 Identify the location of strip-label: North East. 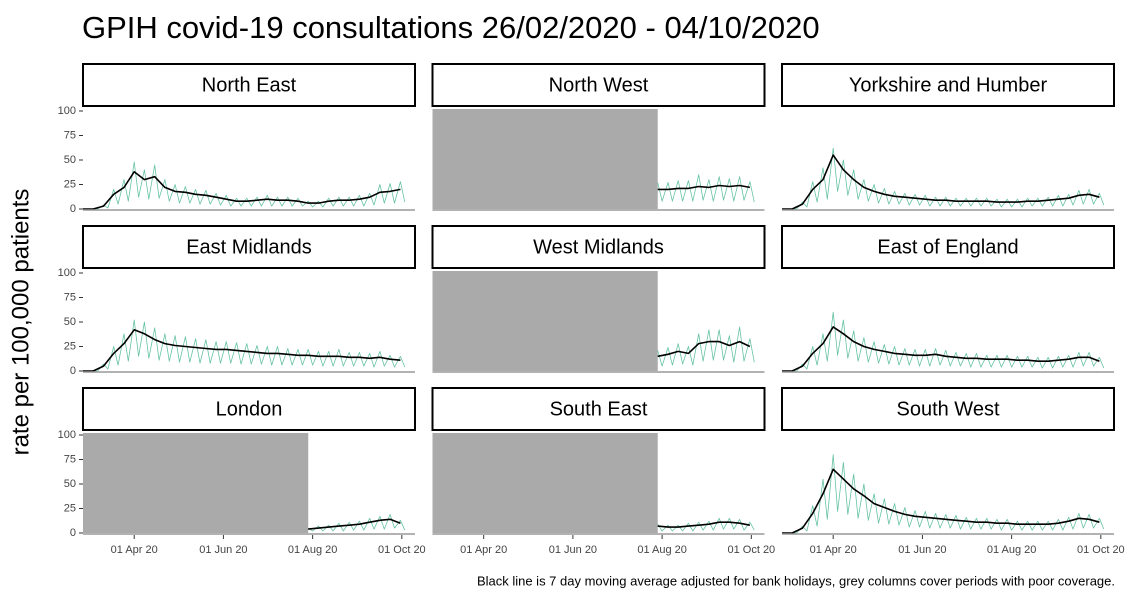
(249, 85).